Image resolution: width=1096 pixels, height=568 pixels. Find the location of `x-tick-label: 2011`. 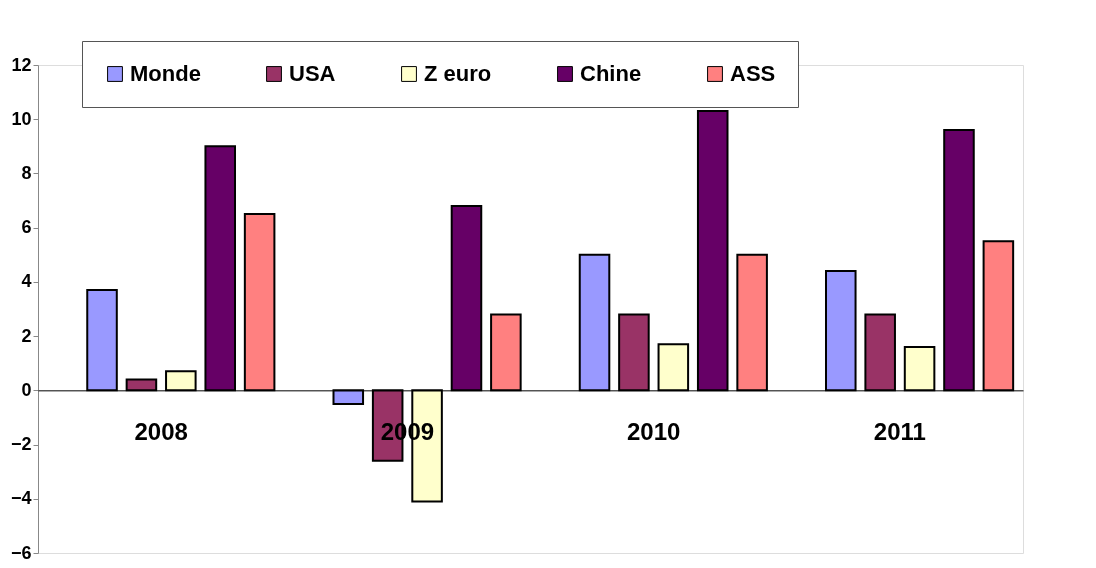

x-tick-label: 2011 is located at coordinates (899, 431).